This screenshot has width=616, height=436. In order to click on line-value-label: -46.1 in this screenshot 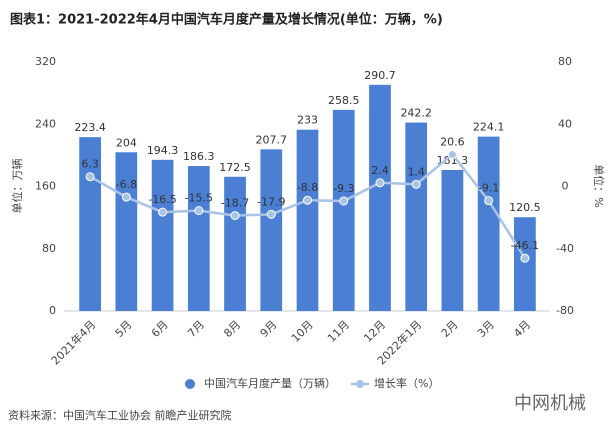, I will do `click(525, 245)`.